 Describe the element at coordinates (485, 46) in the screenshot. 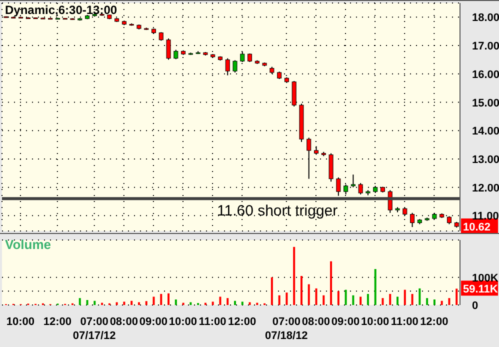

I see `y-tick-label: 17.00` at that location.